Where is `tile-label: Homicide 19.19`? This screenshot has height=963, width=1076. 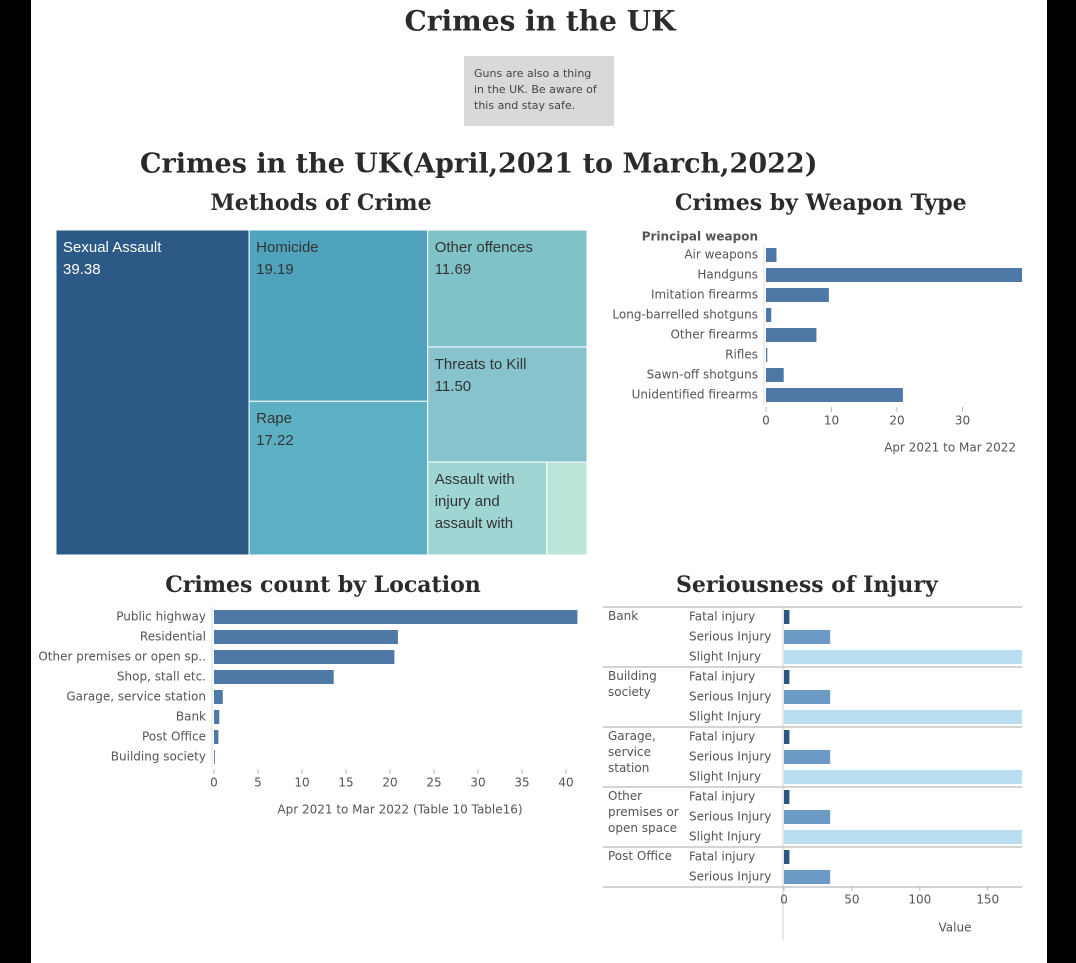 tile-label: Homicide 19.19 is located at coordinates (338, 315).